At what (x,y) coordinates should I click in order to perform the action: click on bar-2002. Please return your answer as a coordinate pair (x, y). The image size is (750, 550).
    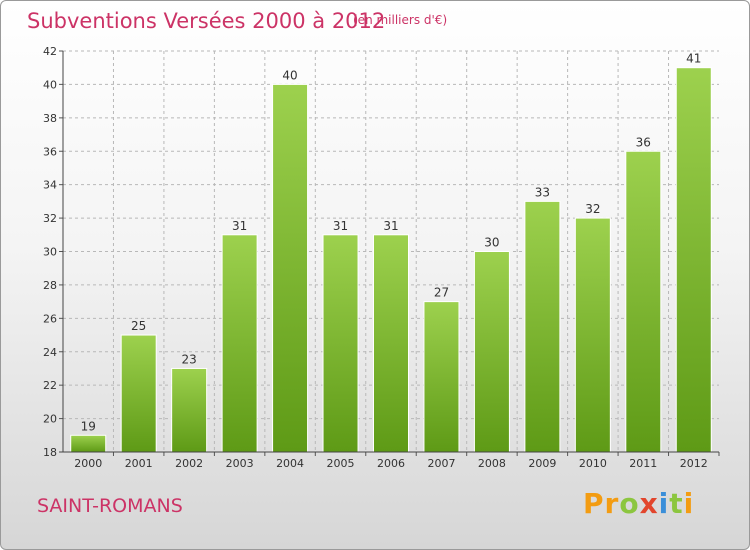
    Looking at the image, I should click on (189, 410).